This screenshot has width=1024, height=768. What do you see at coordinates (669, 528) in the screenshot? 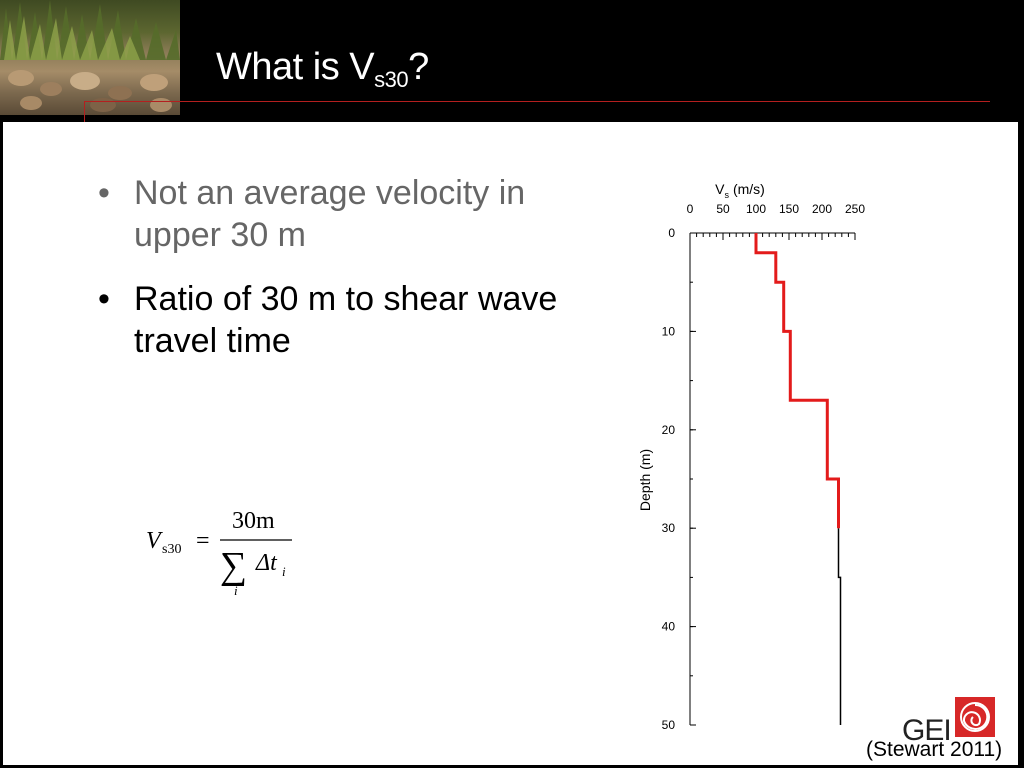
I see `y-tick-label: 30` at bounding box center [669, 528].